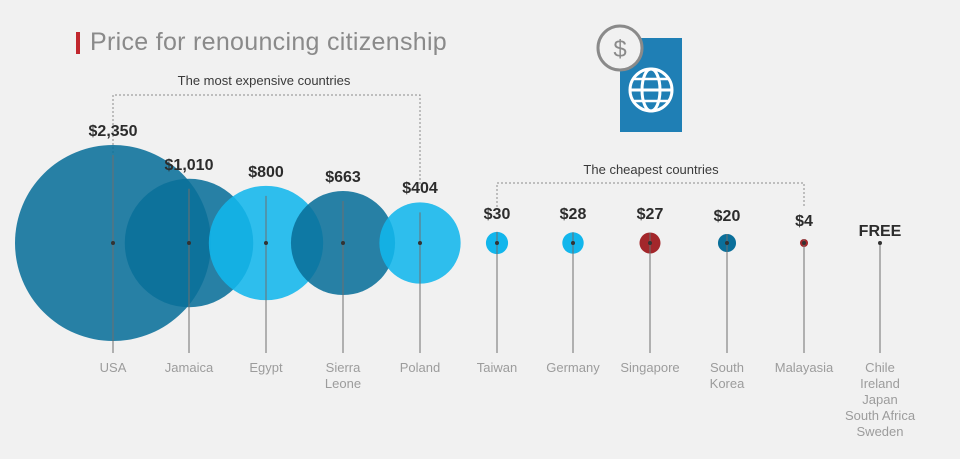 This screenshot has width=960, height=459. What do you see at coordinates (727, 383) in the screenshot?
I see `category-label-line: Korea` at bounding box center [727, 383].